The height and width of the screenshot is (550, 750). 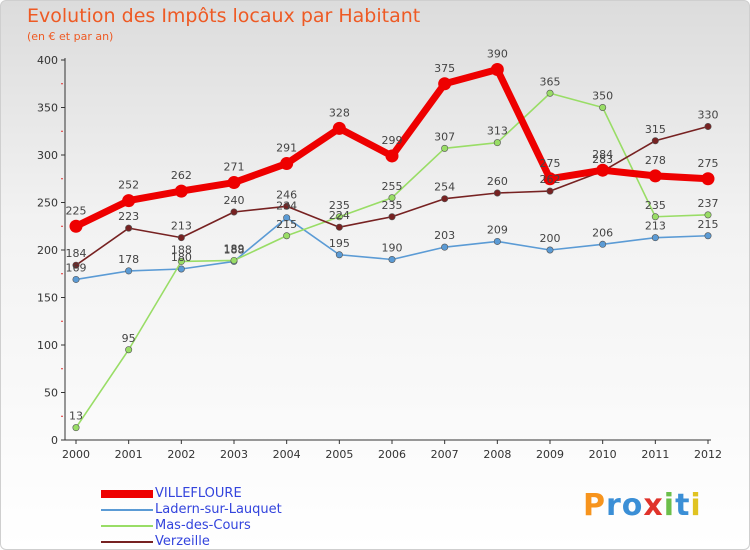 I want to click on data-label: 390, so click(x=497, y=54).